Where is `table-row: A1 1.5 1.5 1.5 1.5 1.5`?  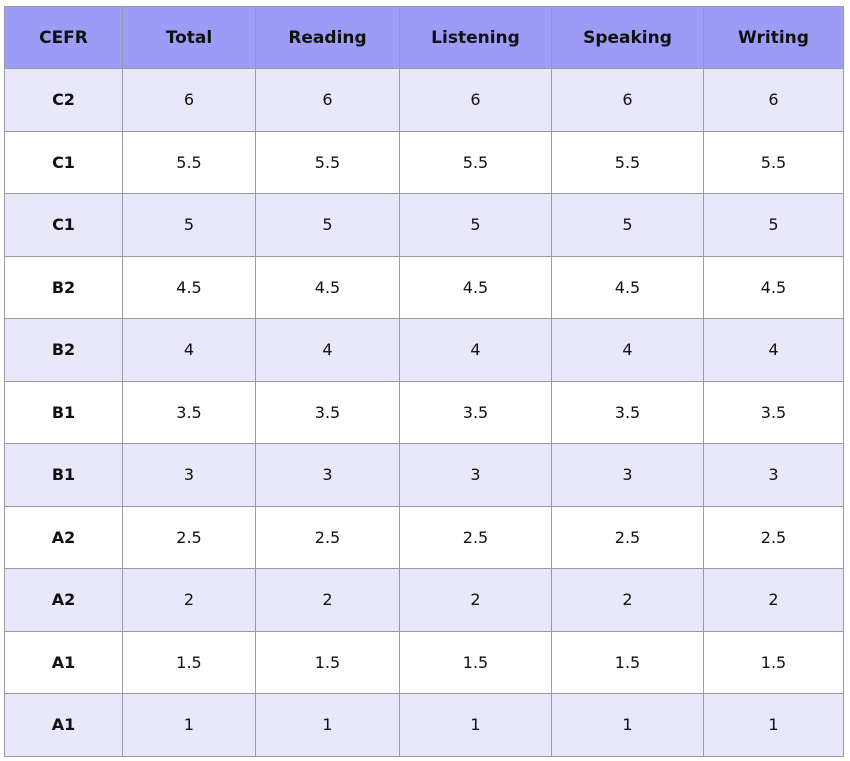 table-row: A1 1.5 1.5 1.5 1.5 1.5 is located at coordinates (424, 662).